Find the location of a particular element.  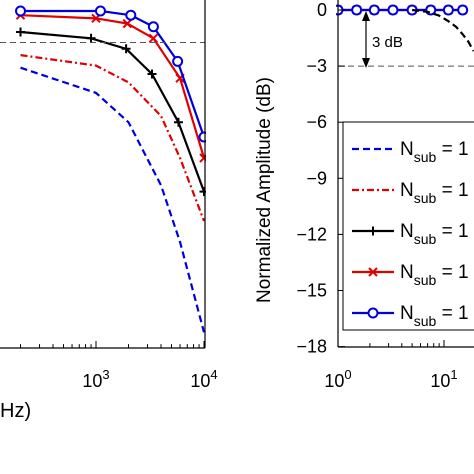

left-series-2-line is located at coordinates (113, 111).